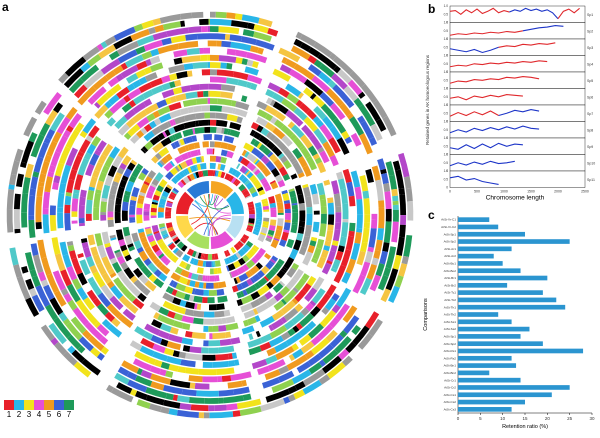 The height and width of the screenshot is (438, 600). I want to click on x-tick-label: 2500, so click(585, 192).